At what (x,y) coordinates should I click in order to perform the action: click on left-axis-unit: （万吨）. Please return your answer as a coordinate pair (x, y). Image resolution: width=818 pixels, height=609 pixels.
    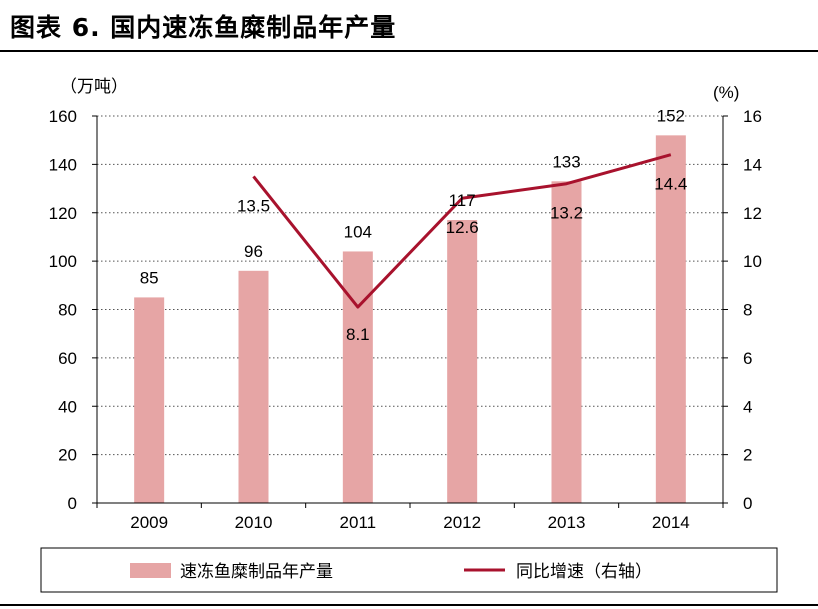
    Looking at the image, I should click on (94, 87).